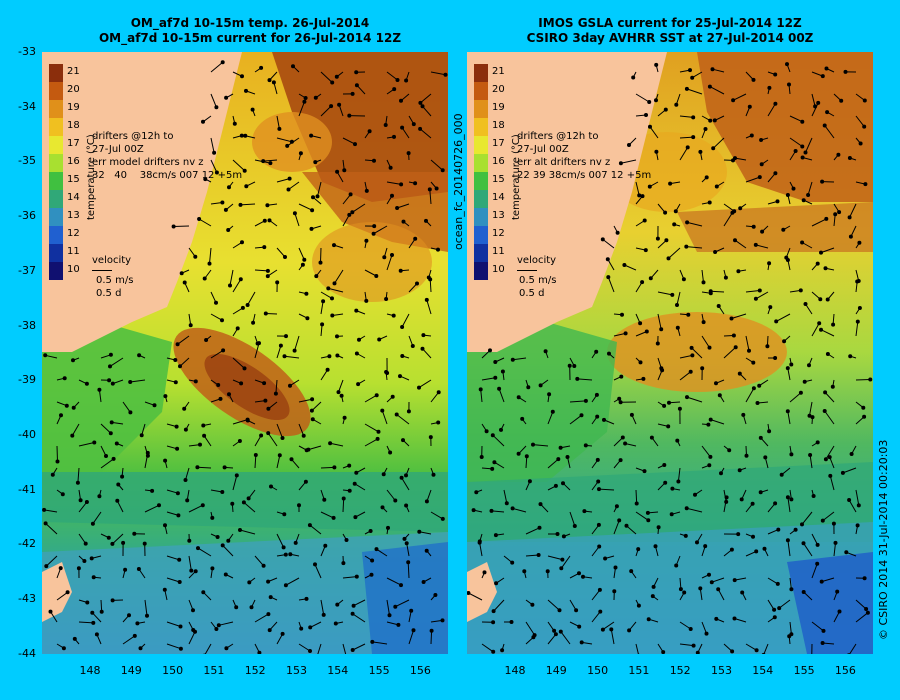  Describe the element at coordinates (73, 251) in the screenshot. I see `colorbar-tick-label: 11` at that location.